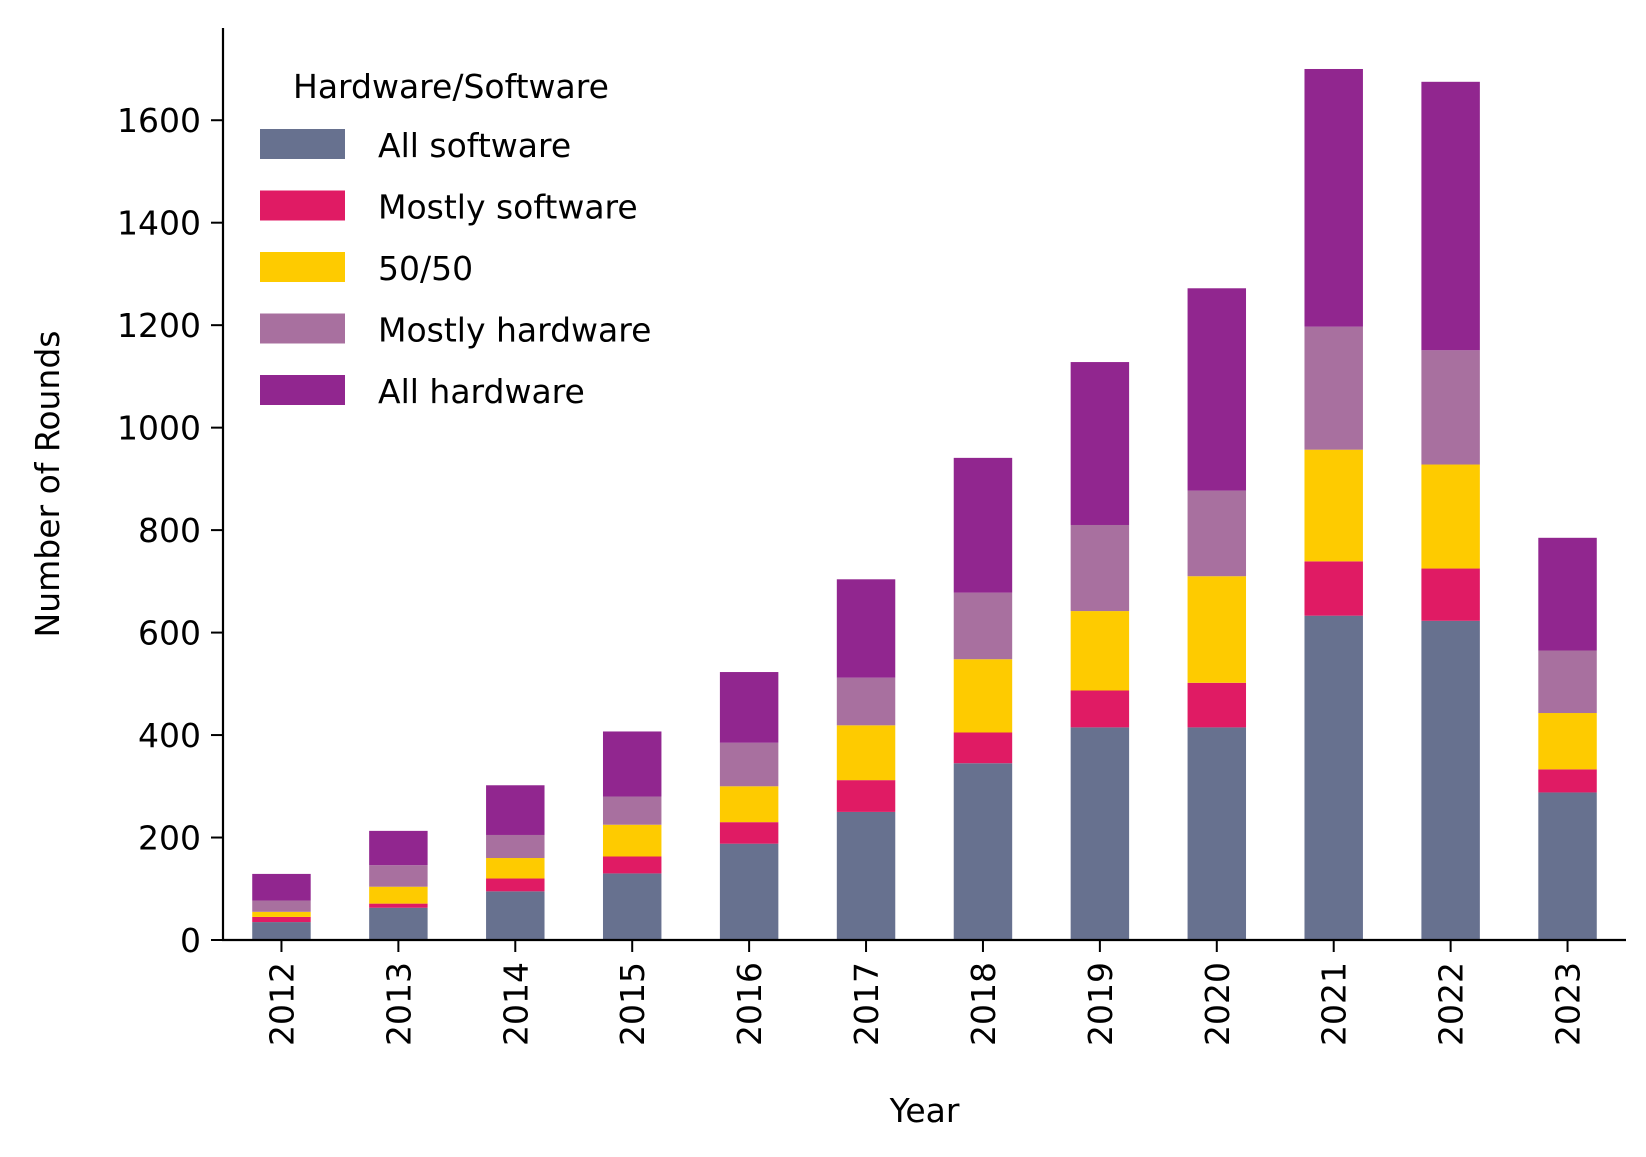  I want to click on legend-label: All software, so click(474, 145).